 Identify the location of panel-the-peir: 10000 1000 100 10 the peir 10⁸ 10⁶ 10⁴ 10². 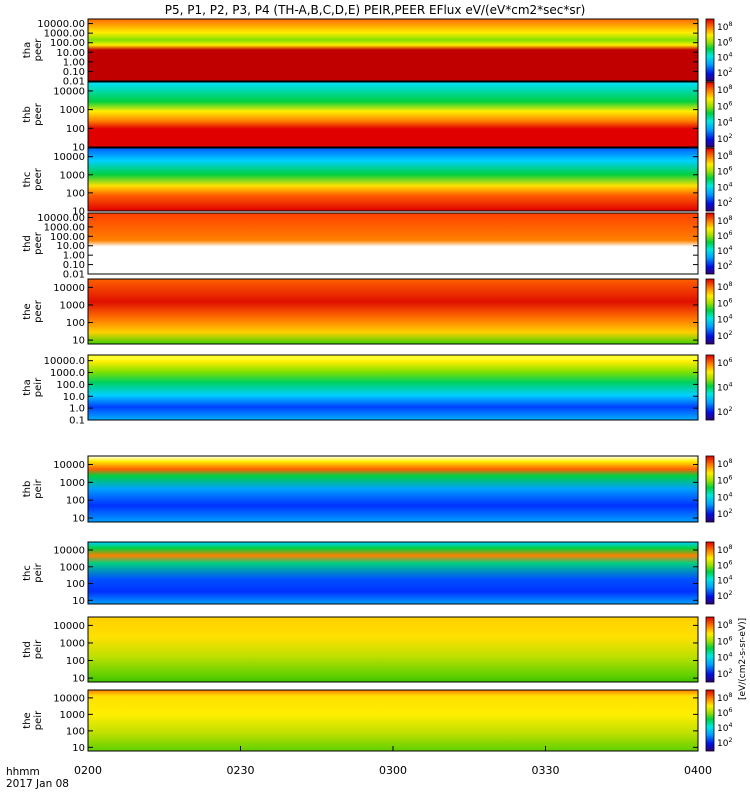
(377, 721).